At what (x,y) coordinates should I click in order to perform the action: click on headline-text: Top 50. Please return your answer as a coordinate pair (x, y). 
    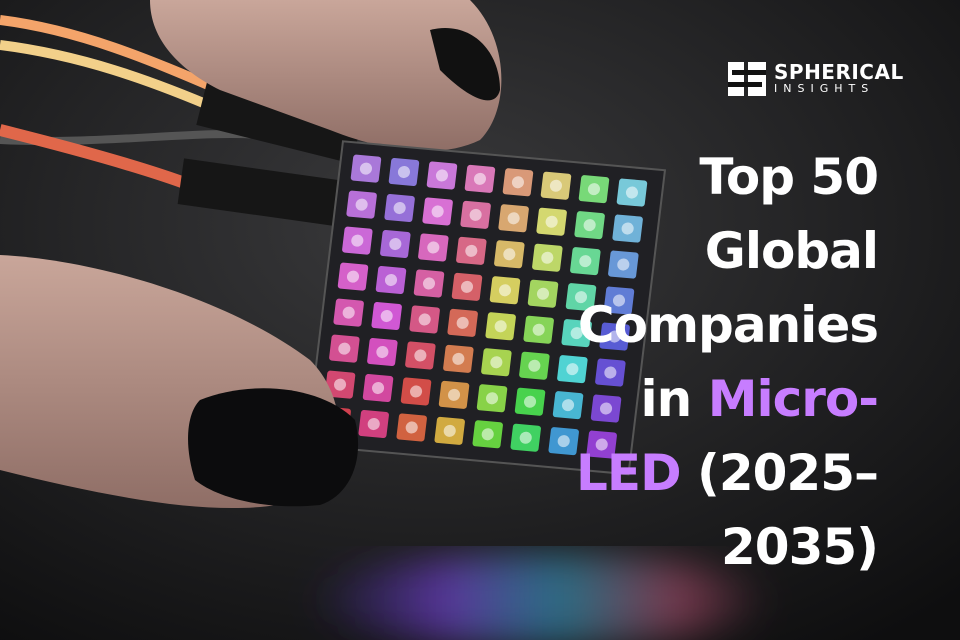
    Looking at the image, I should click on (789, 177).